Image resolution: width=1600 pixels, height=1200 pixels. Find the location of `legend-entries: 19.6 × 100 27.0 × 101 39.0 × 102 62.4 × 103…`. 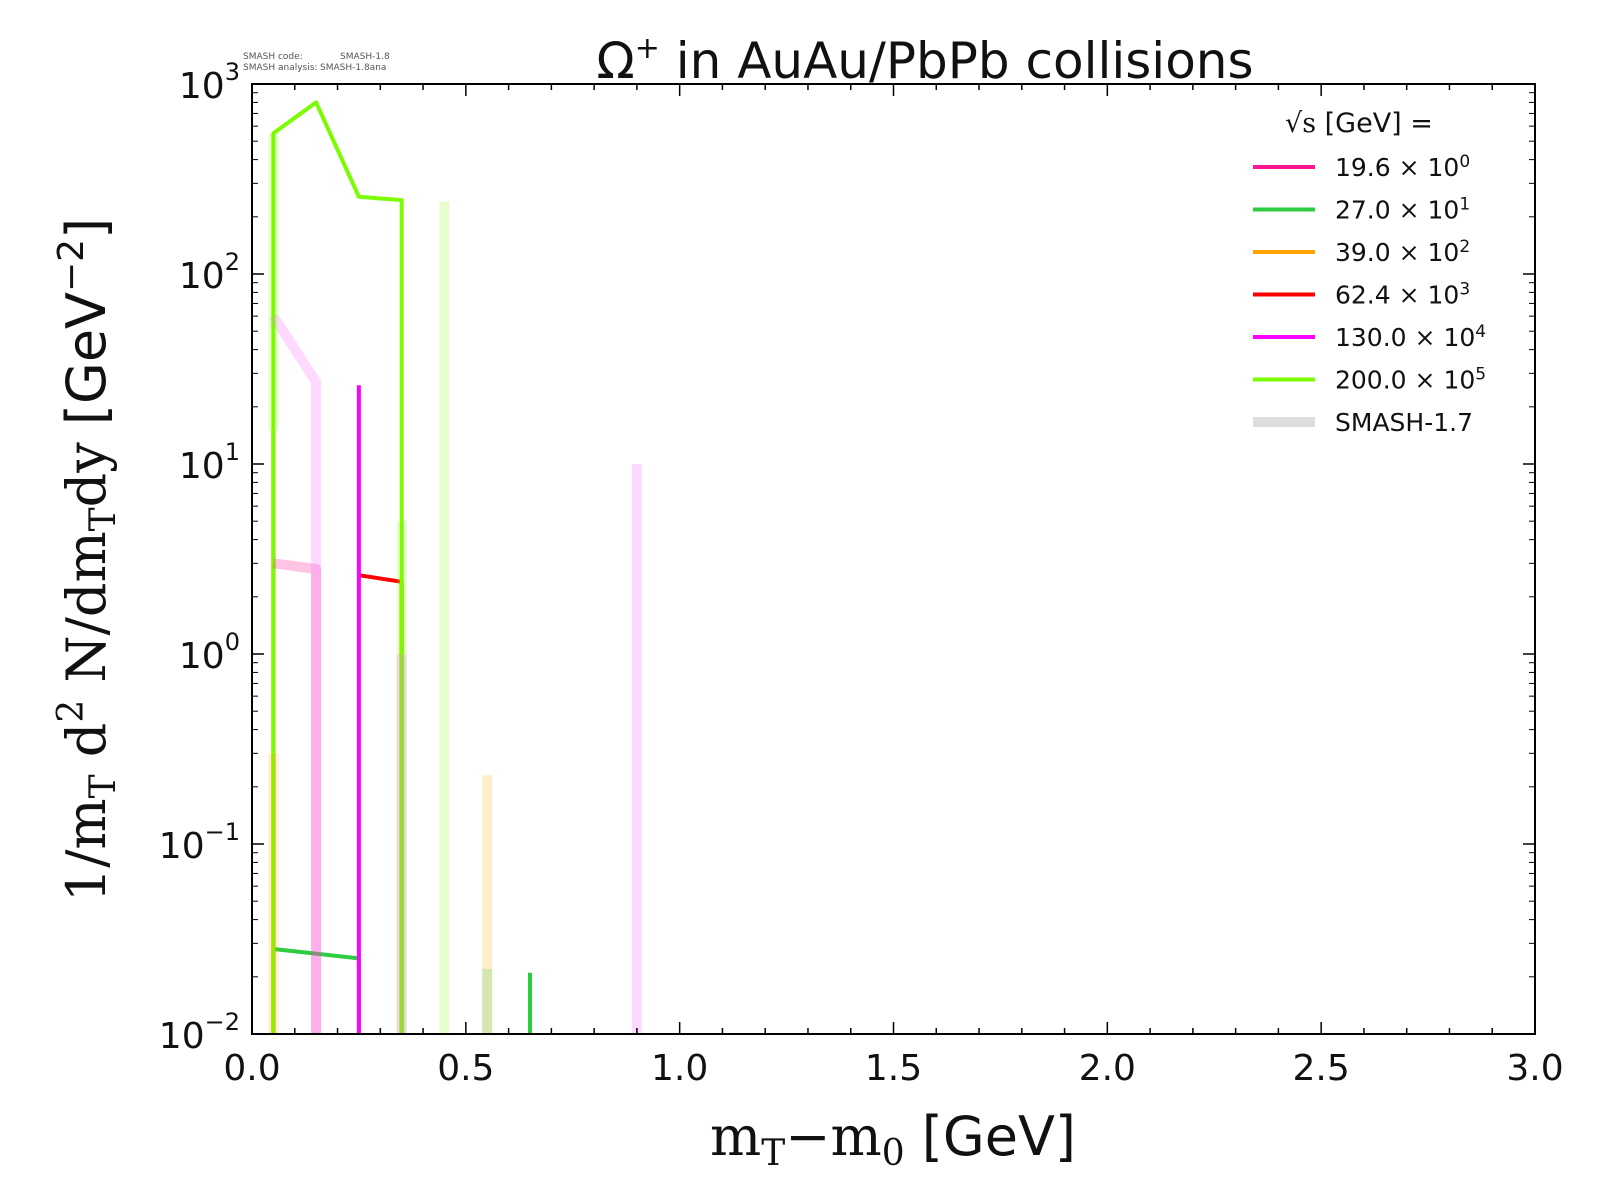

legend-entries: 19.6 × 100 27.0 × 101 39.0 × 102 62.4 × 103… is located at coordinates (1369, 294).